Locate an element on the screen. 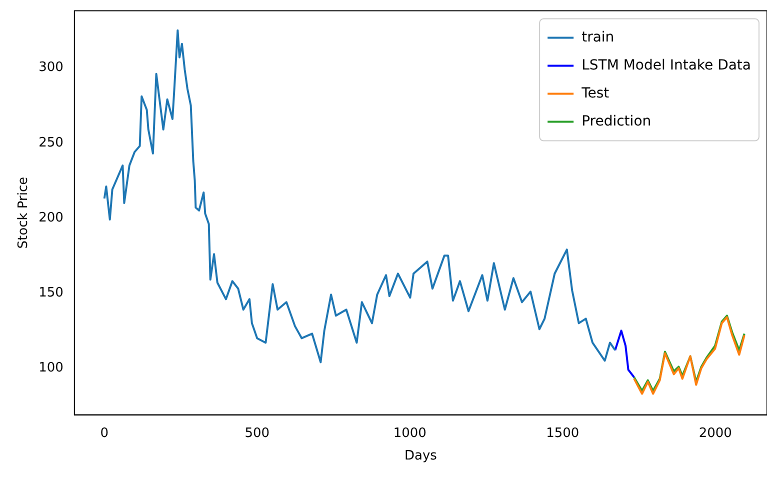 The height and width of the screenshot is (482, 767). legend-label: Prediction is located at coordinates (617, 121).